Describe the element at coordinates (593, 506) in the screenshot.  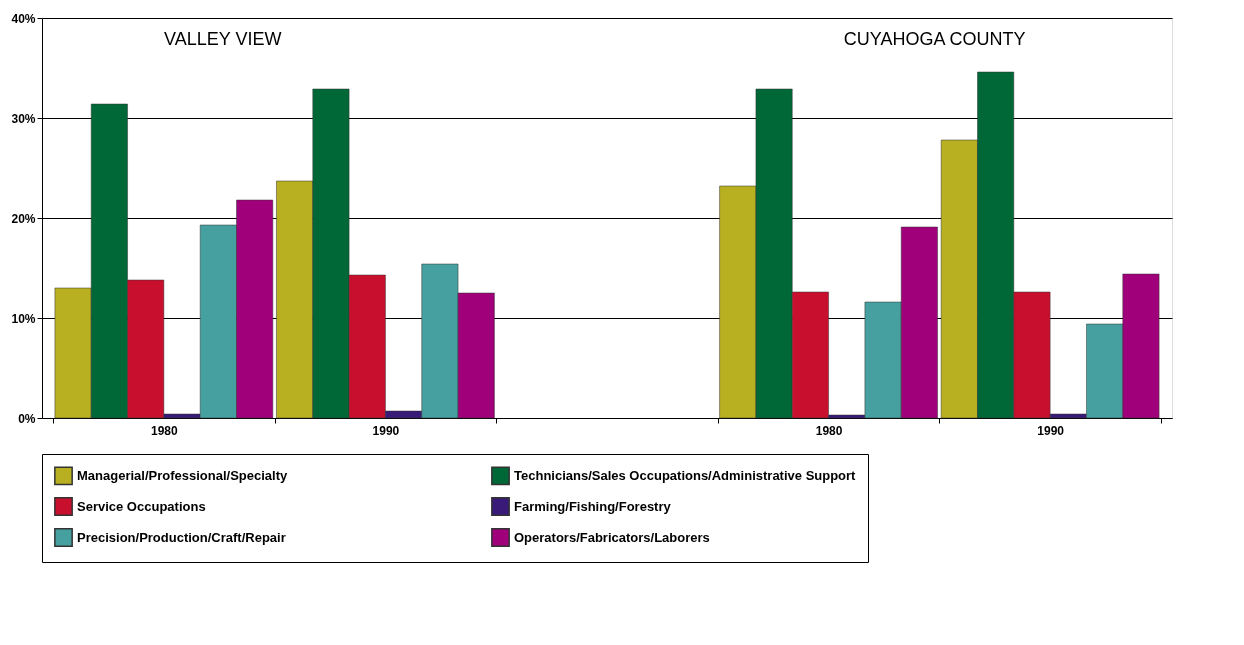
I see `legend-label: Farming/Fishing/Forestry` at that location.